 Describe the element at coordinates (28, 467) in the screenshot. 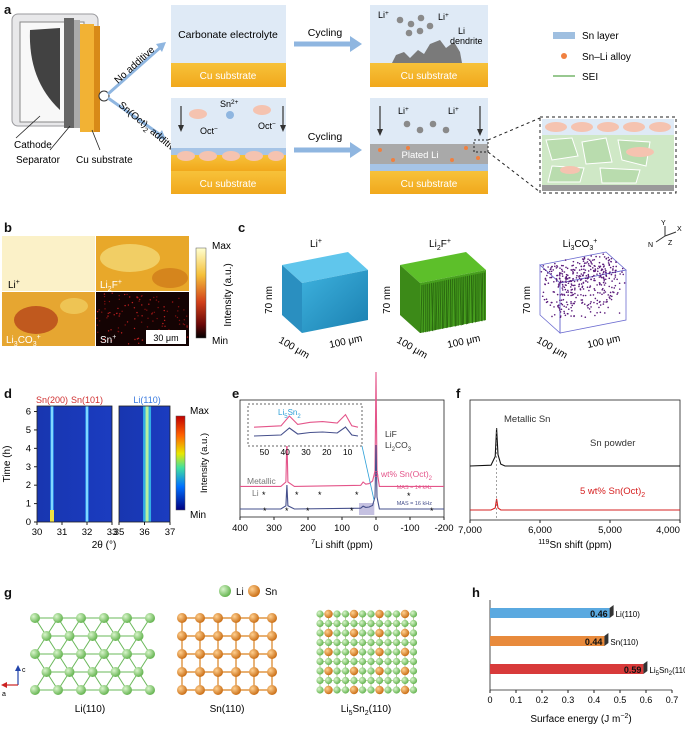

I see `y-tick-label: 3` at that location.